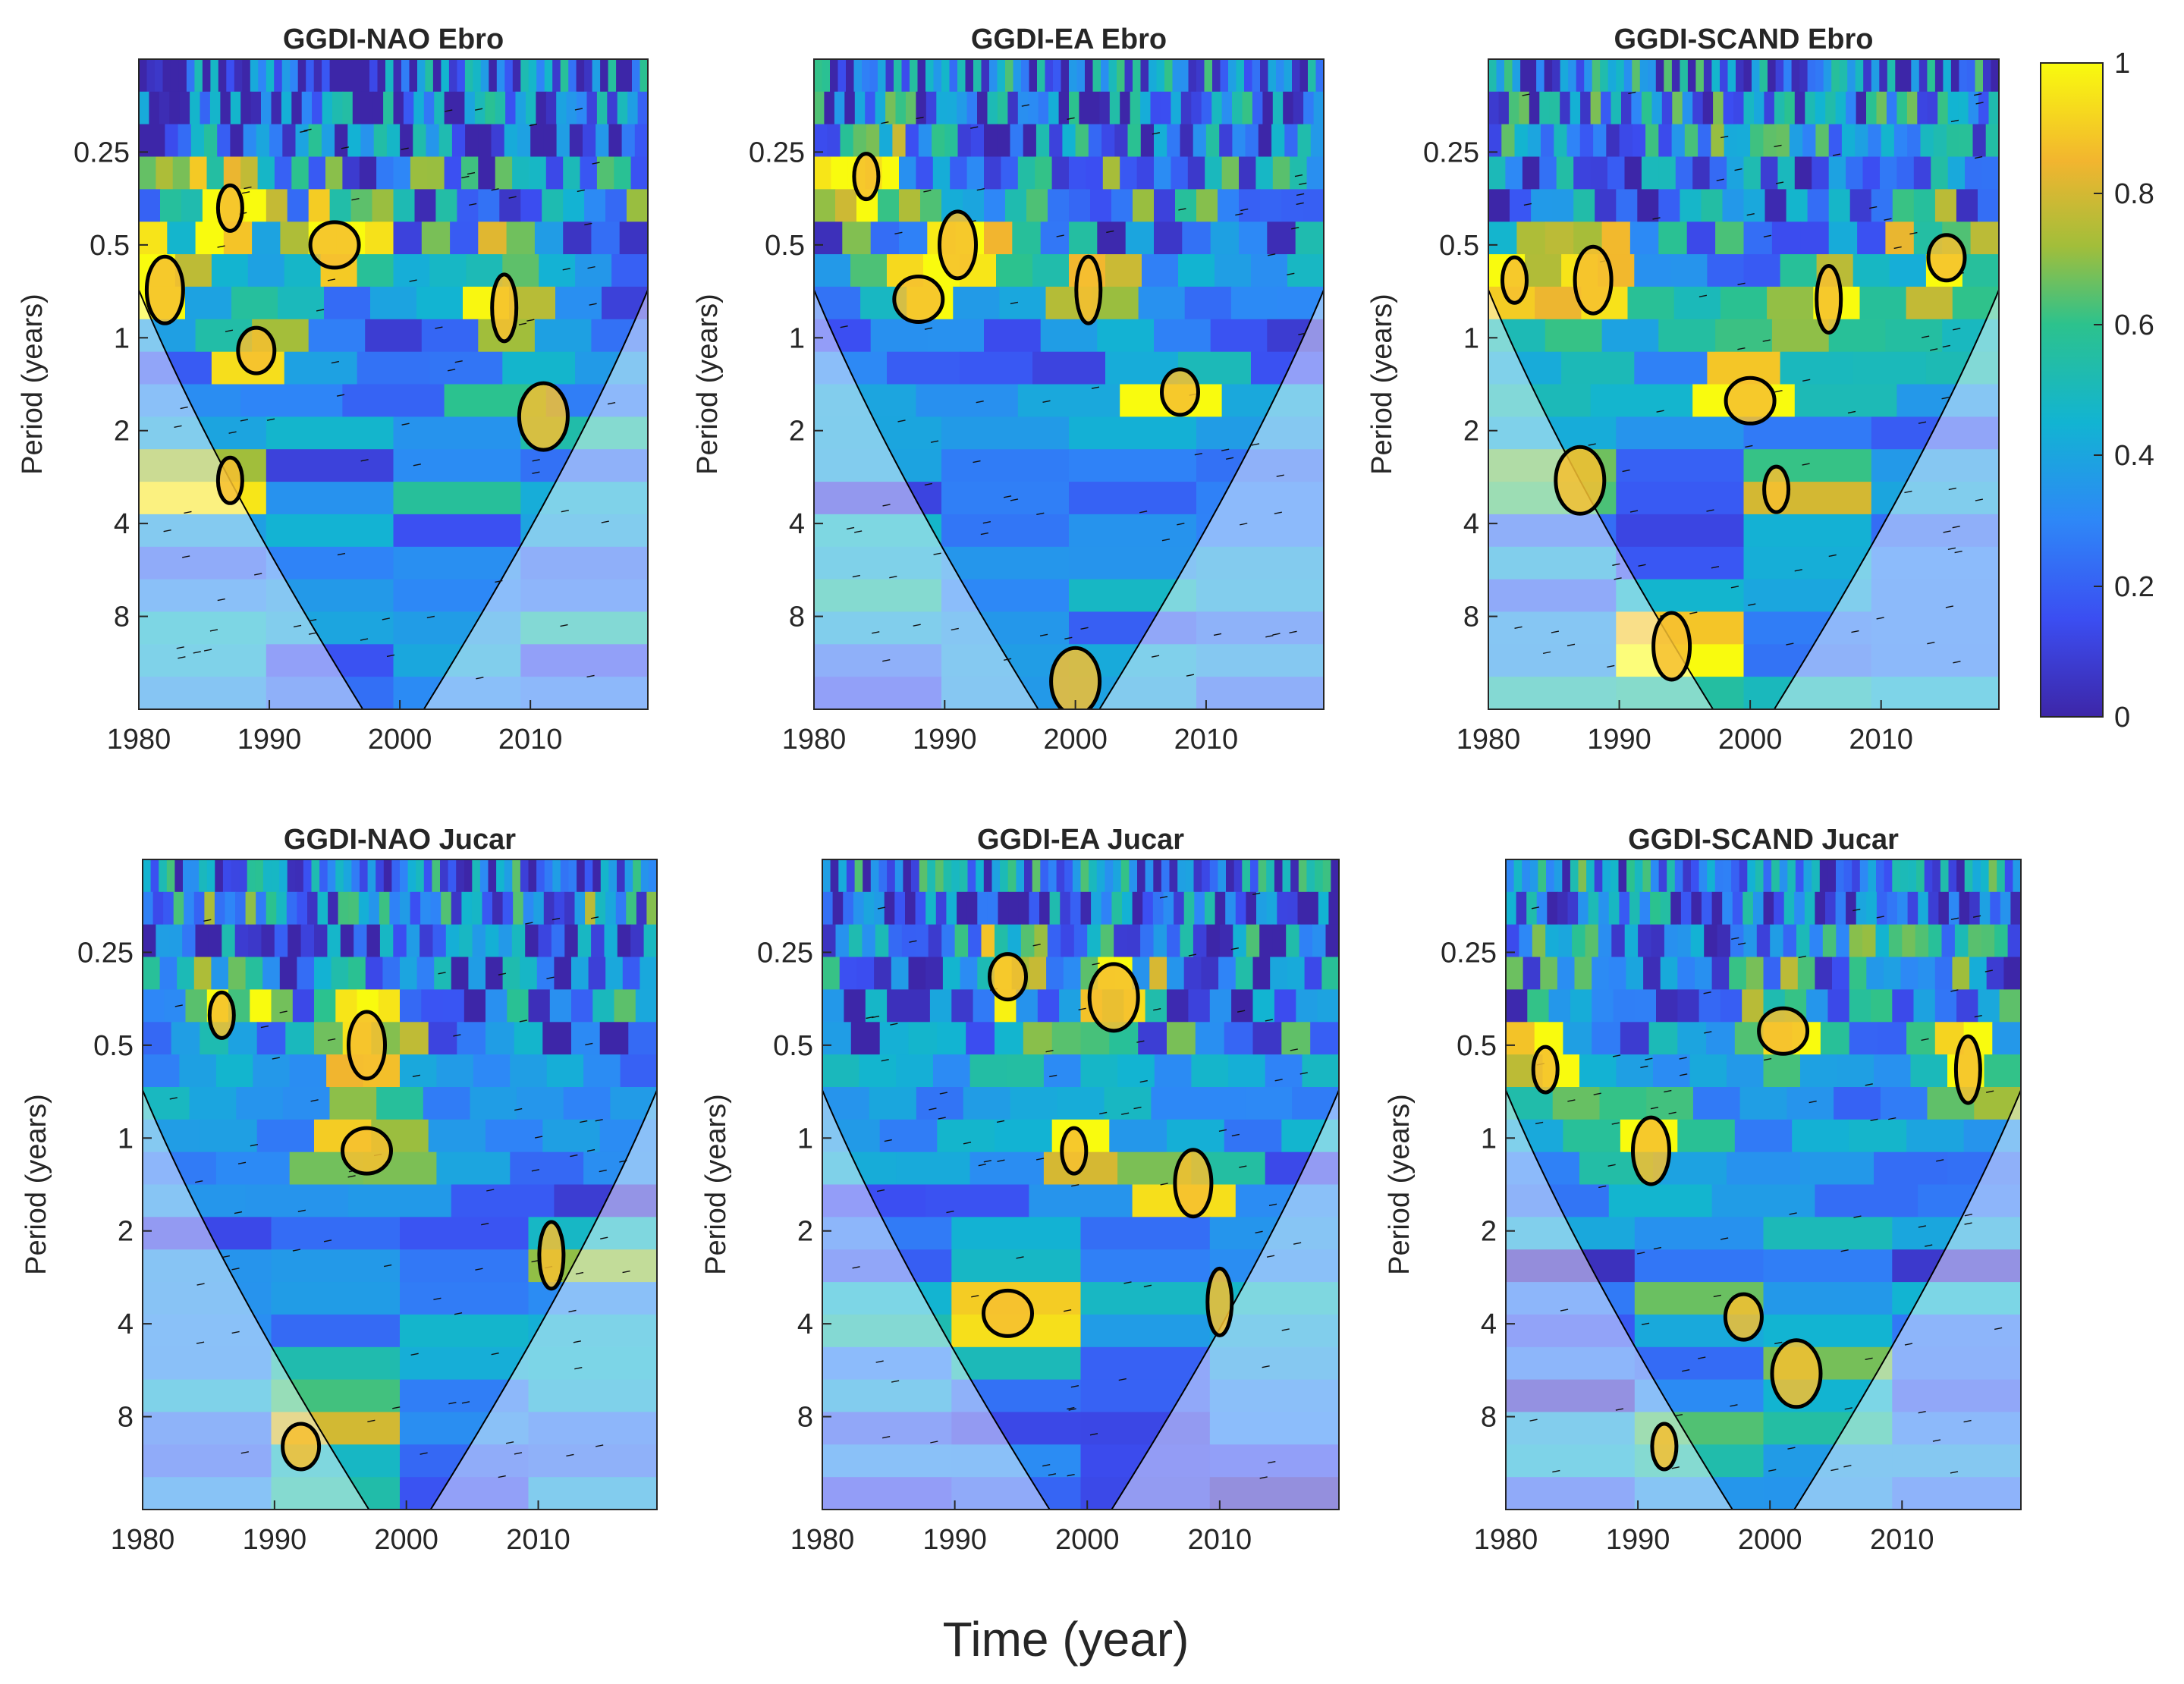 The image size is (2184, 1684). Describe the element at coordinates (400, 840) in the screenshot. I see `panel-title: GGDI-NAO Jucar` at that location.